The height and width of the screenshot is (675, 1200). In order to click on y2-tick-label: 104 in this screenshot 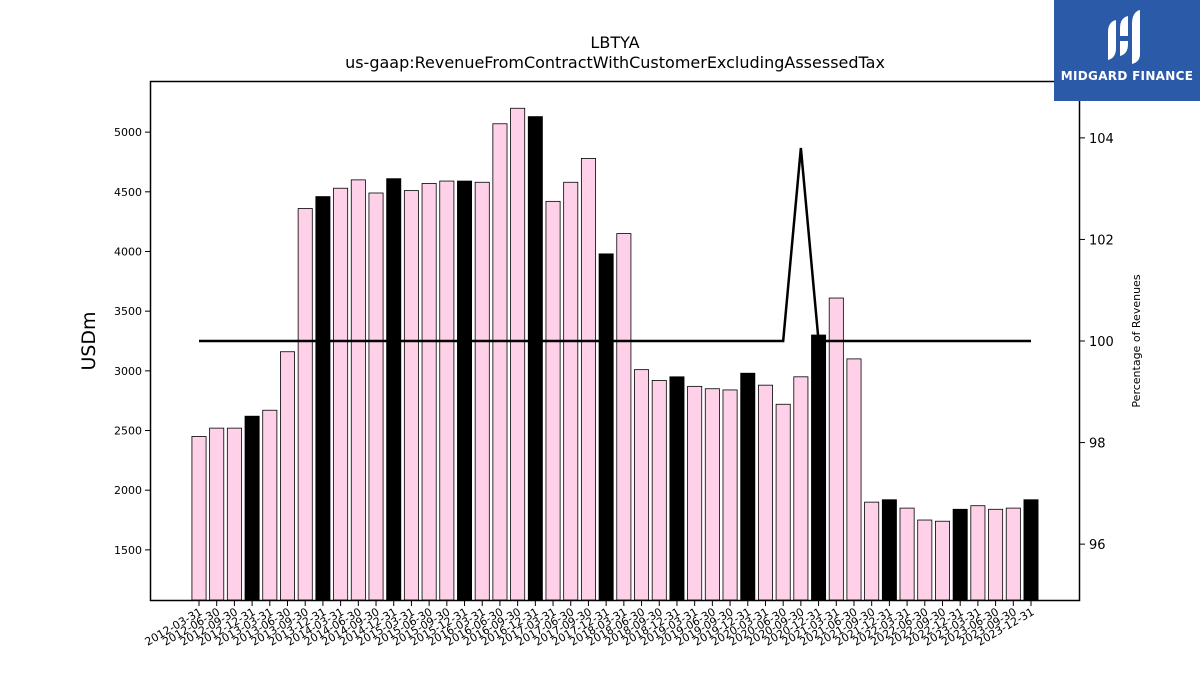, I will do `click(1101, 139)`.